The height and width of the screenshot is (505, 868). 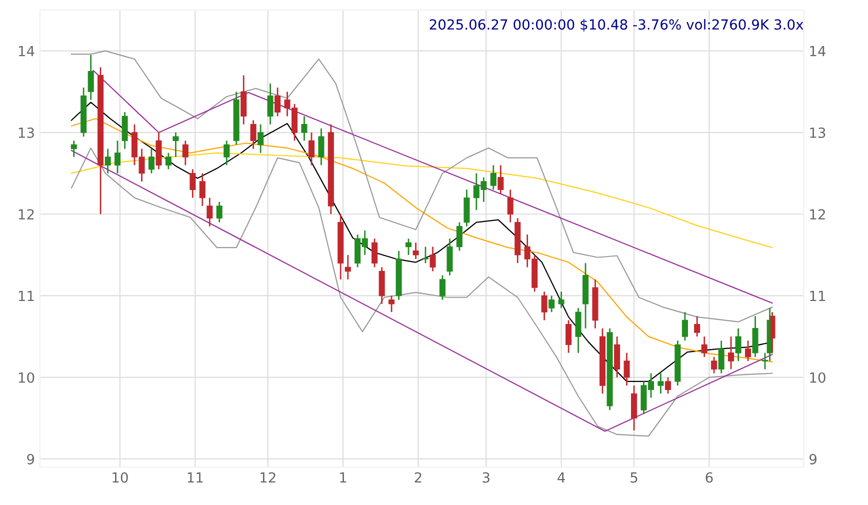 What do you see at coordinates (268, 477) in the screenshot?
I see `x-tick-label: 12` at bounding box center [268, 477].